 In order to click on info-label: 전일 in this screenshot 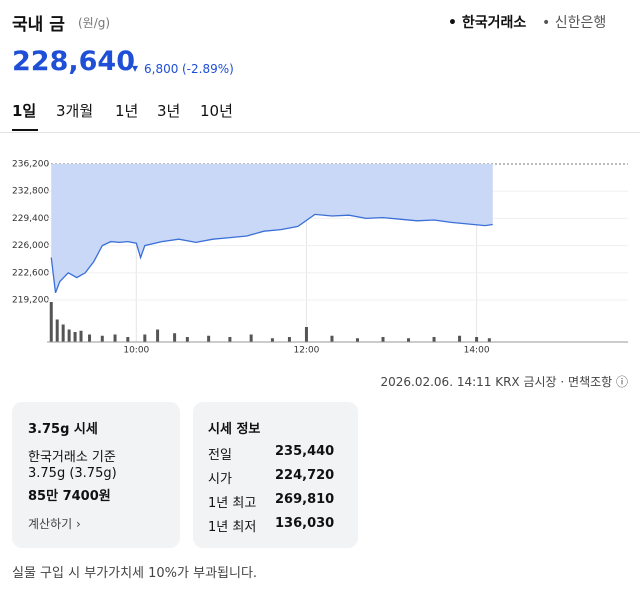, I will do `click(220, 455)`.